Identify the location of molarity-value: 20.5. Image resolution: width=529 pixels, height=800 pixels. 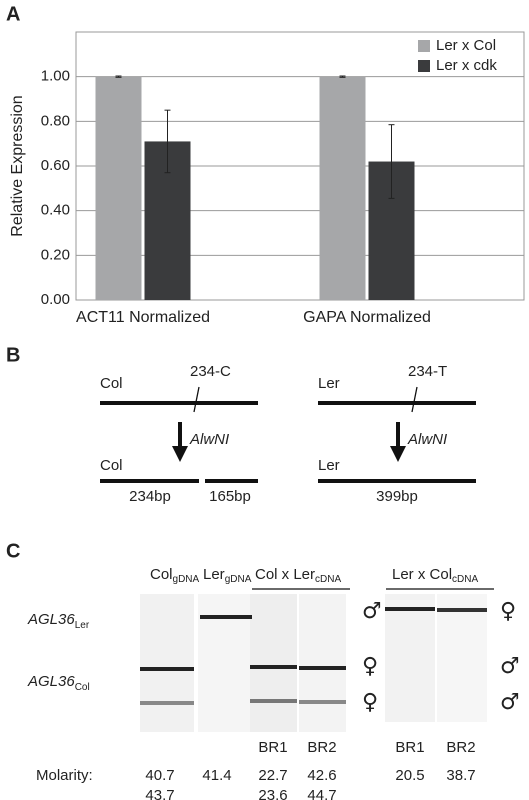
(409, 775).